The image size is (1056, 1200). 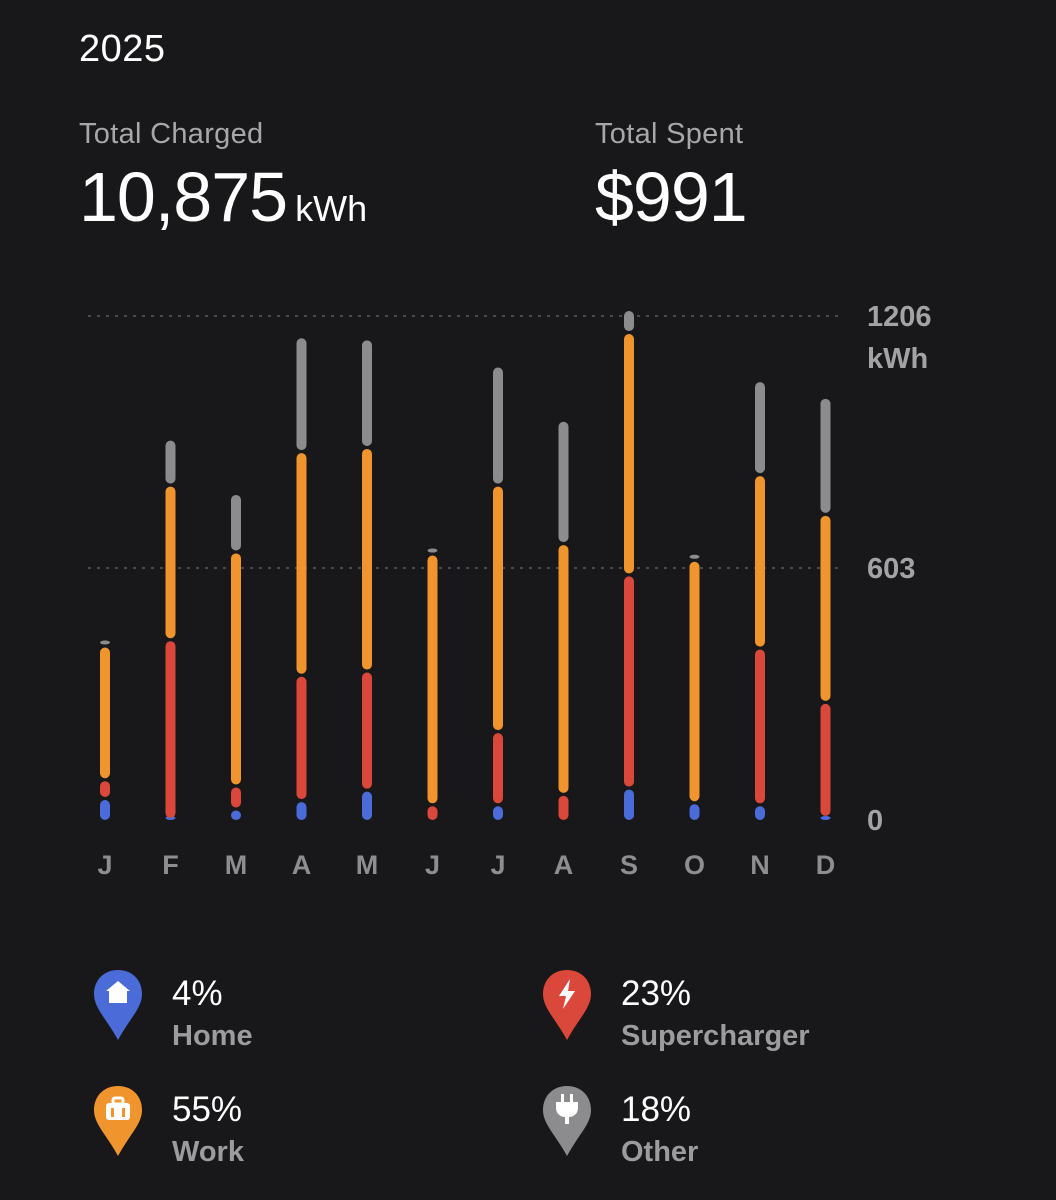 What do you see at coordinates (112, 1112) in the screenshot?
I see `briefcase-strap-left` at bounding box center [112, 1112].